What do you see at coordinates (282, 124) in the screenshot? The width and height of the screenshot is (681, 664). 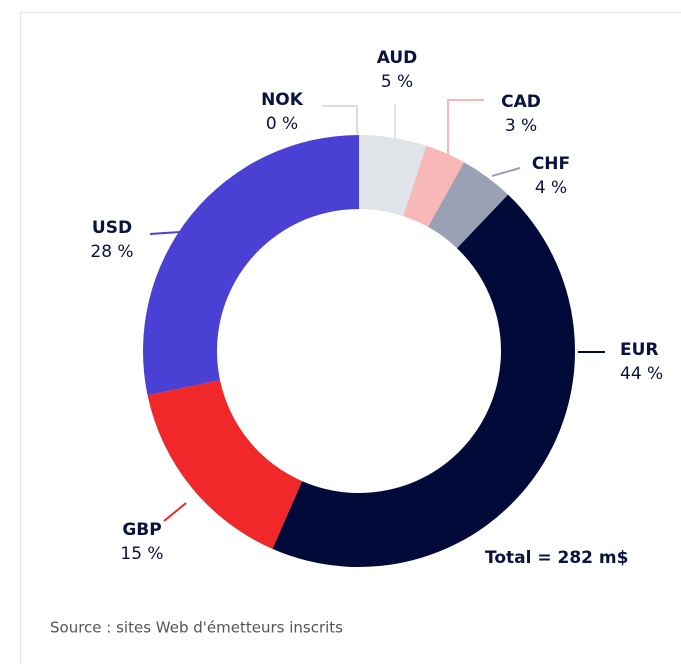 I see `value-label: 0 %` at bounding box center [282, 124].